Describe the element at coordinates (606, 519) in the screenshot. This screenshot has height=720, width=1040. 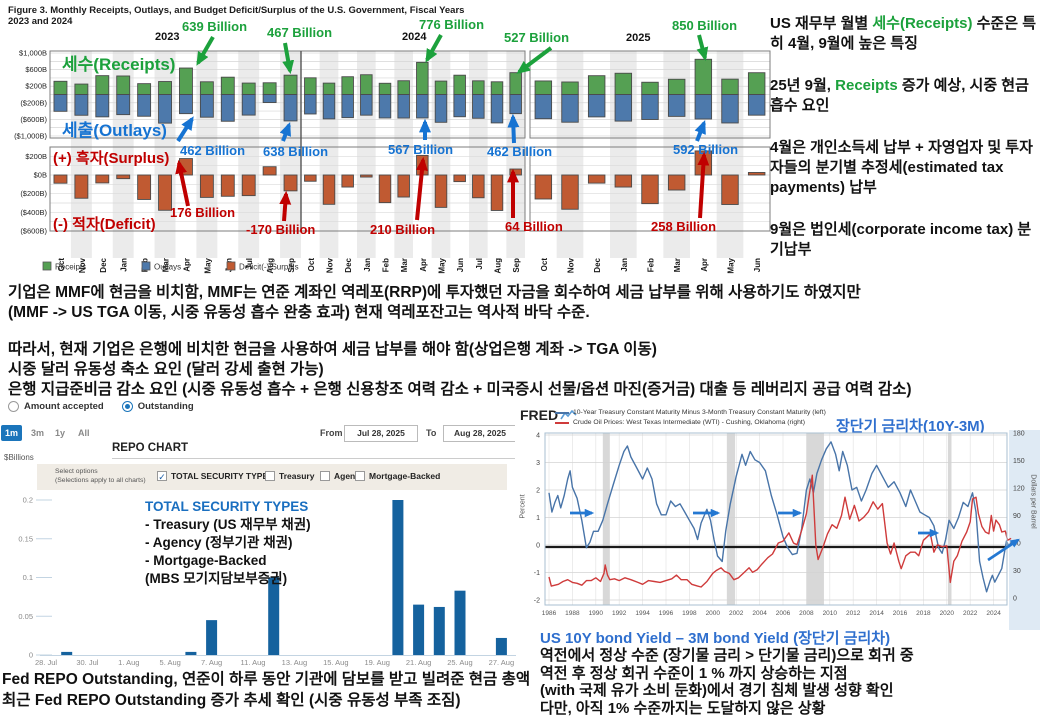
I see `recession-band` at that location.